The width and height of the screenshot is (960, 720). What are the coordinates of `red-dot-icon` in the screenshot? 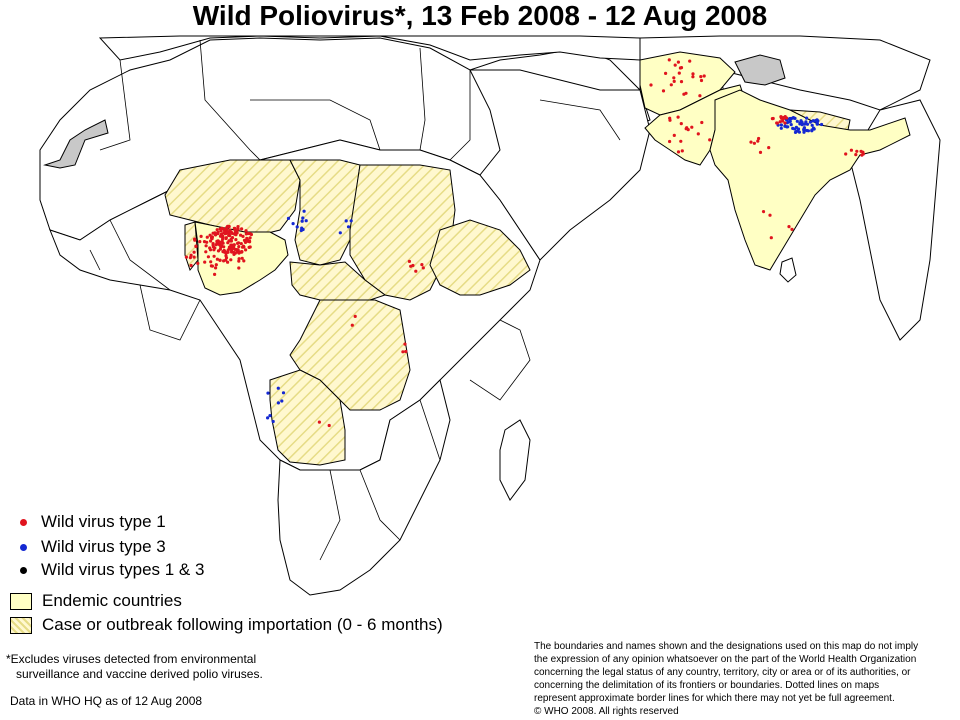 It's located at (23, 522).